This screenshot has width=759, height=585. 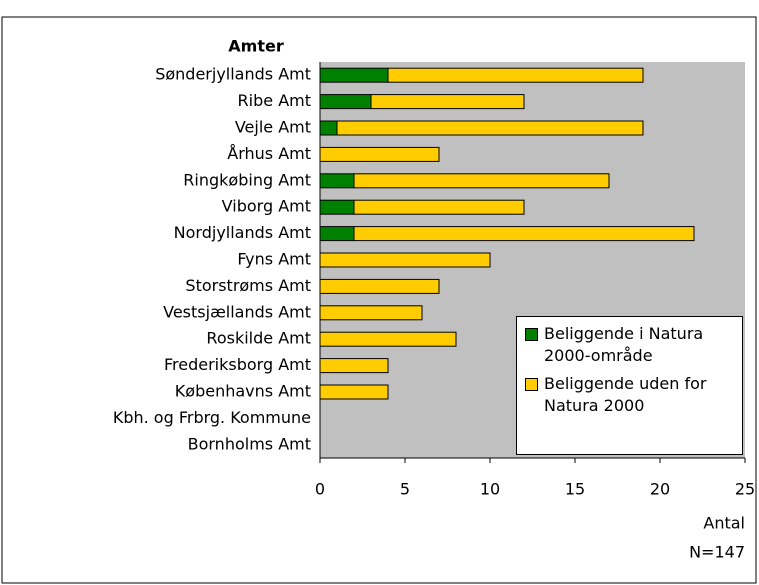 What do you see at coordinates (724, 523) in the screenshot?
I see `x-axis-title: Antal` at bounding box center [724, 523].